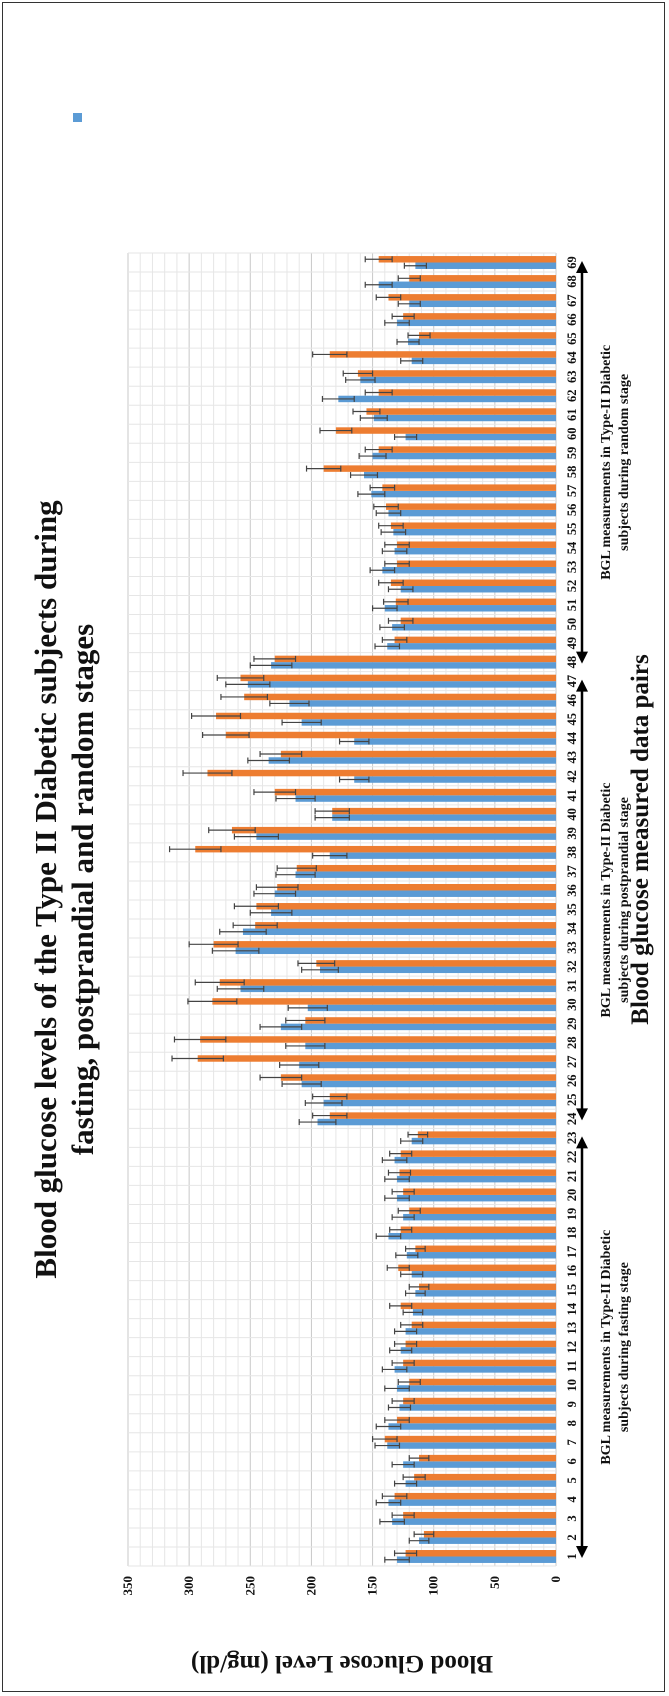  I want to click on x-tick-label: 68, so click(572, 281).